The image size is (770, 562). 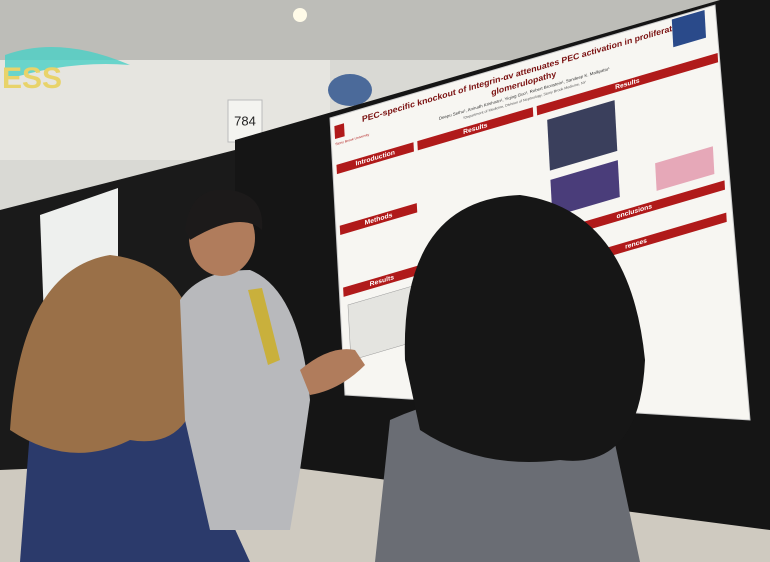 I want to click on sign-text: ESS, so click(x=32, y=78).